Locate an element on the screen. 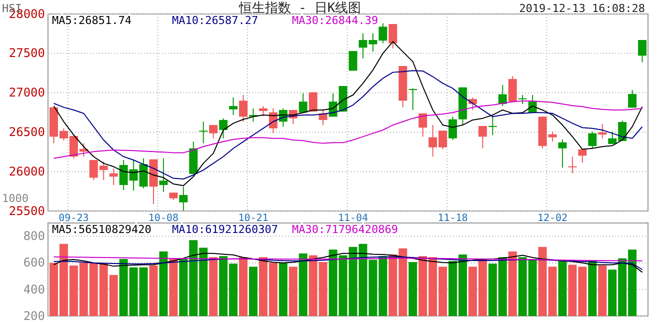 Image resolution: width=667 pixels, height=322 pixels. y-tick-label: 200 is located at coordinates (34, 315).